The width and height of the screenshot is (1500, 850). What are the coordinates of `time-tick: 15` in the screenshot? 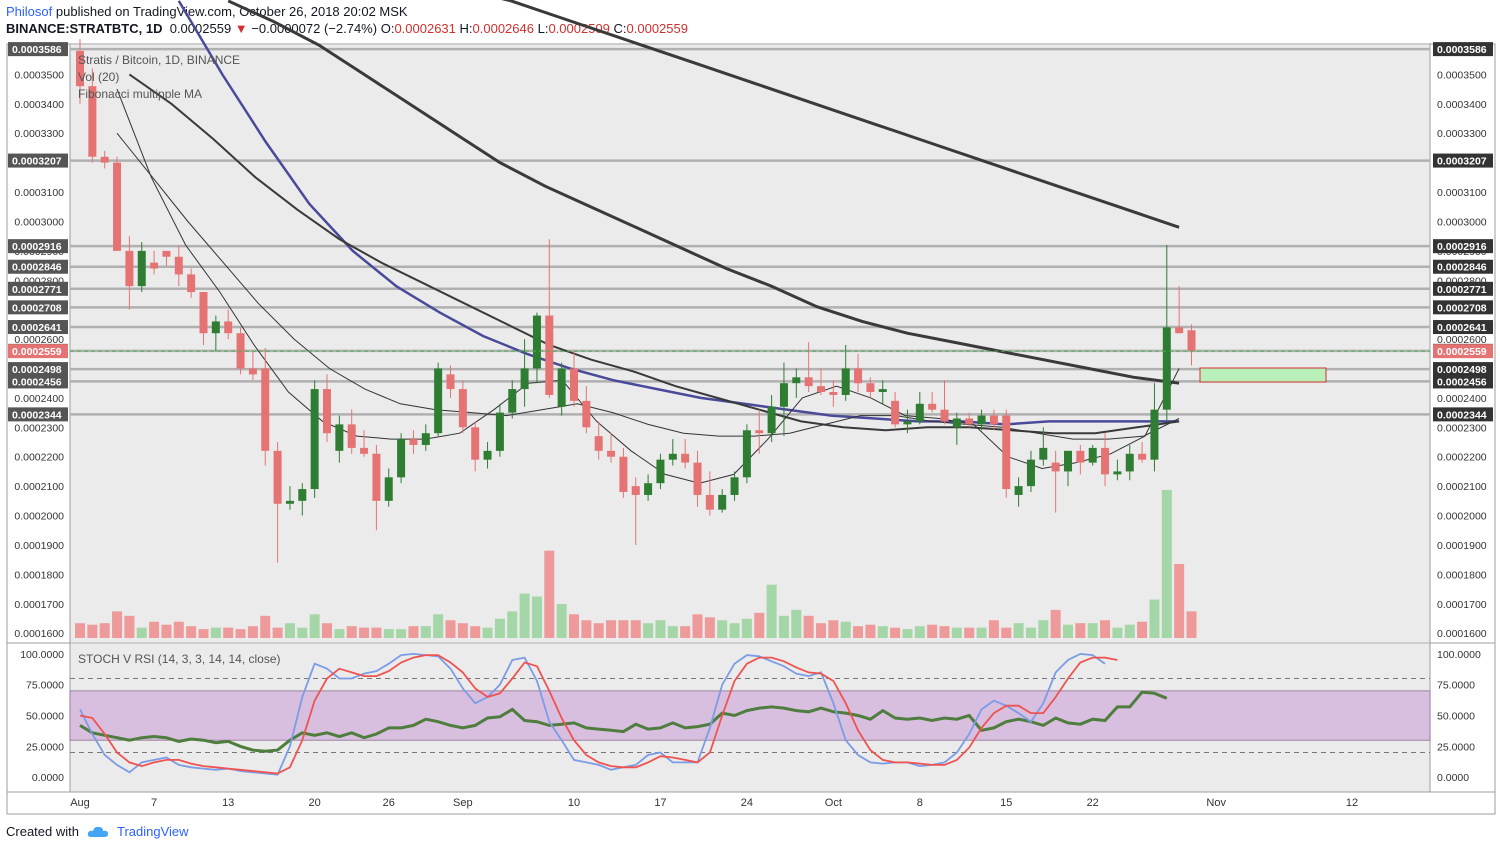 It's located at (1006, 803).